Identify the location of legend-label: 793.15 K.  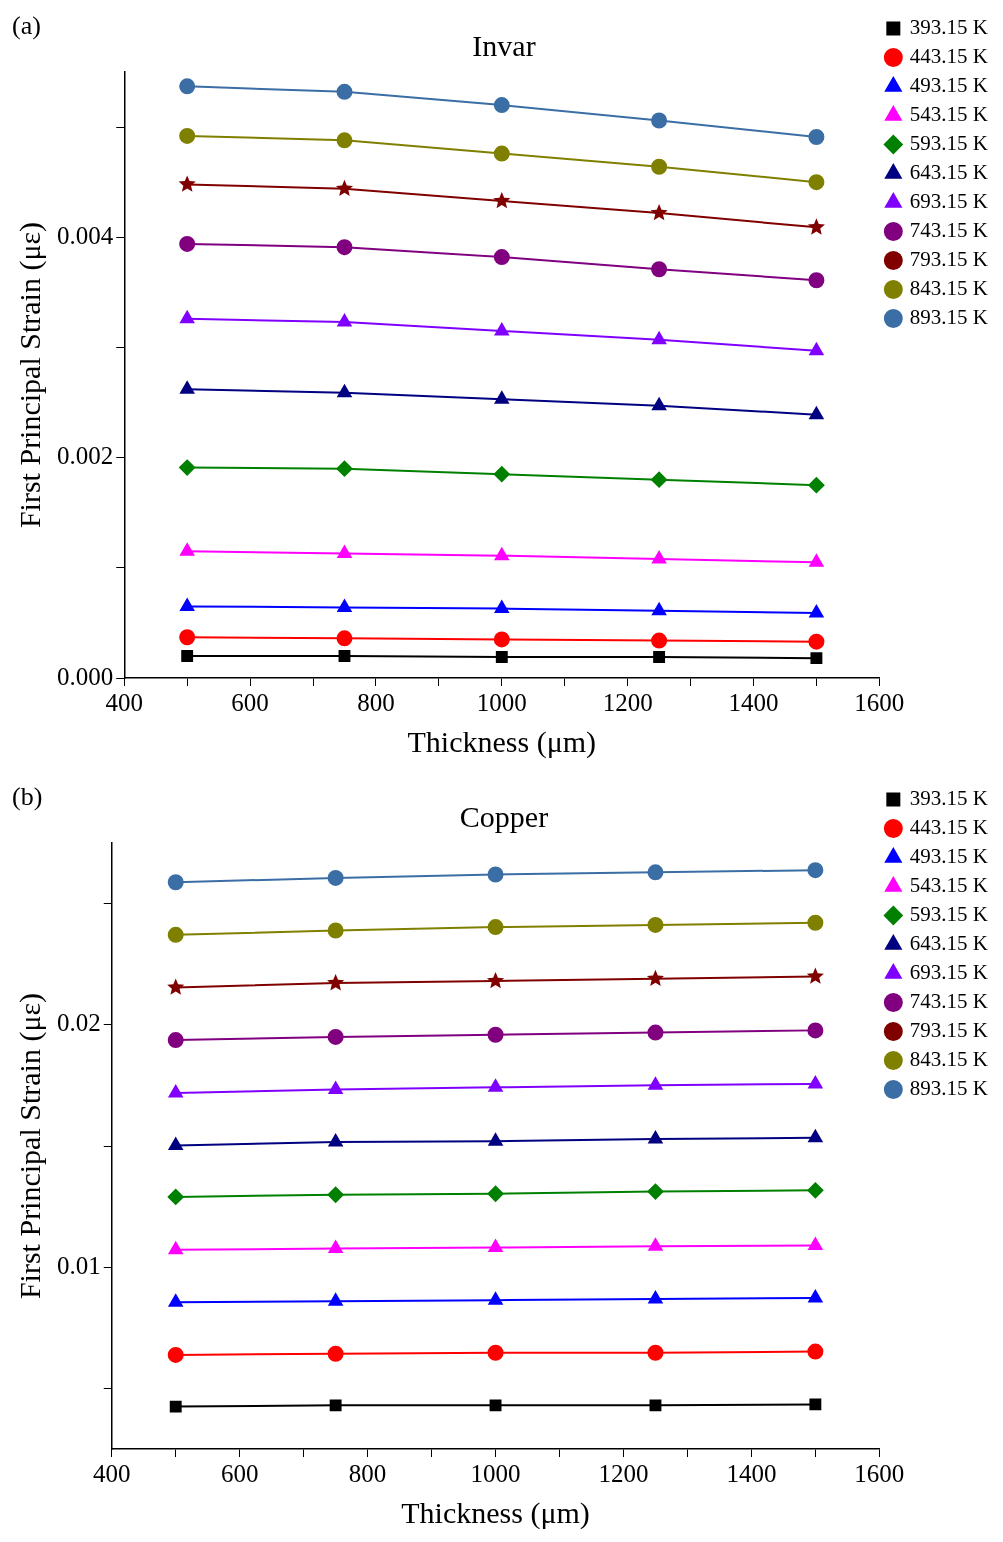
(949, 259).